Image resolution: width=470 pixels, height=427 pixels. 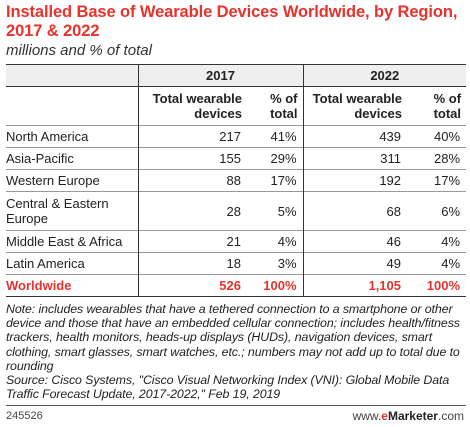 I want to click on col-header-total-2017: Total wearable devices, so click(x=192, y=106).